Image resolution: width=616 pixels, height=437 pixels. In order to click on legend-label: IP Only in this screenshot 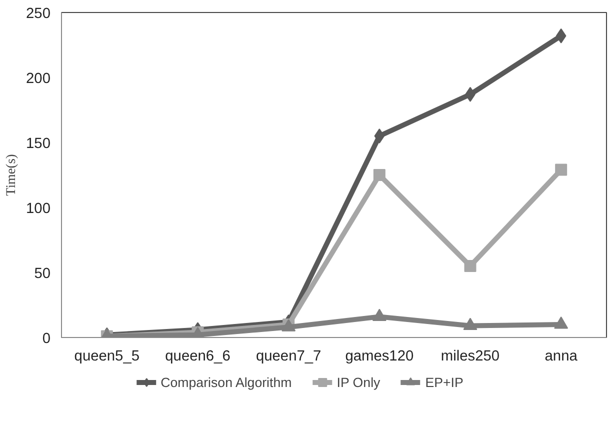, I will do `click(358, 382)`.